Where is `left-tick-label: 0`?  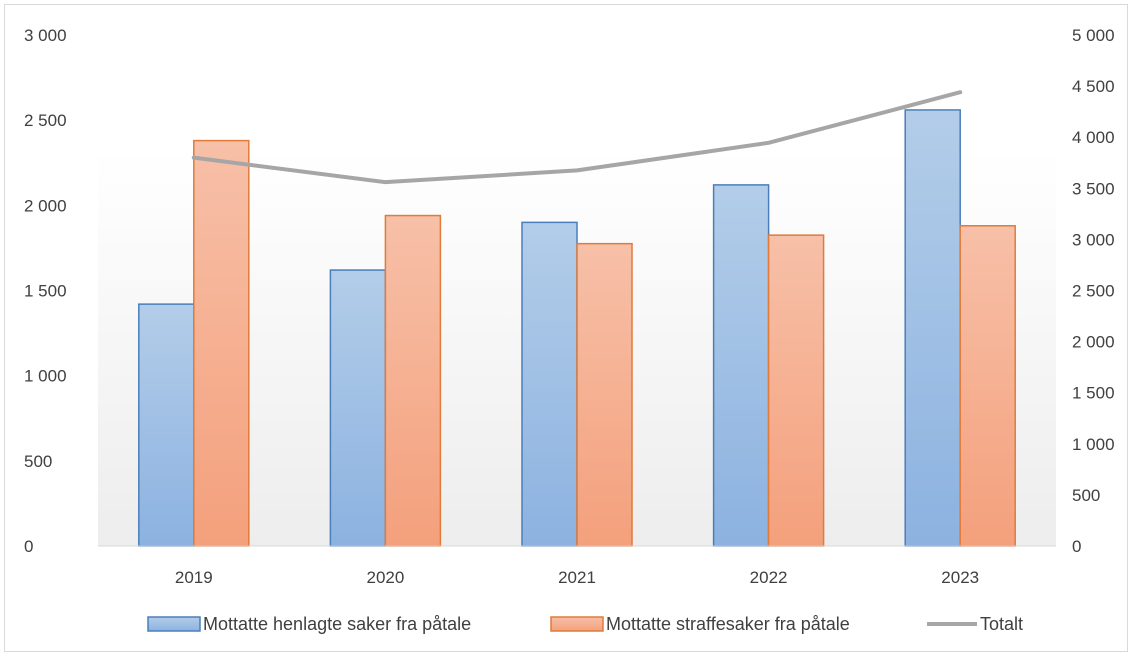
left-tick-label: 0 is located at coordinates (28, 546).